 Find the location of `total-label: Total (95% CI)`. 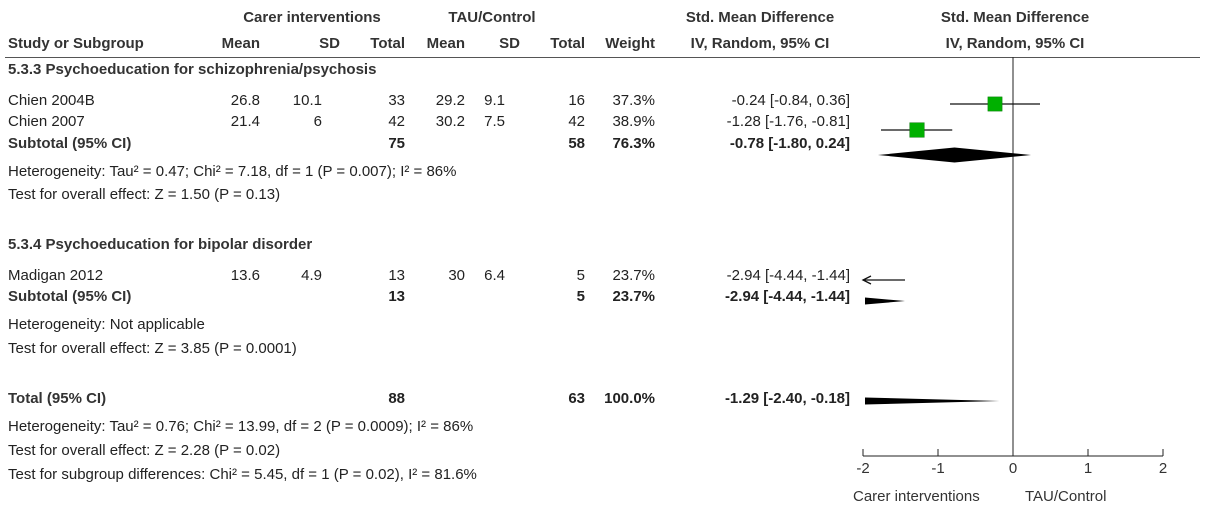

total-label: Total (95% CI) is located at coordinates (57, 398).